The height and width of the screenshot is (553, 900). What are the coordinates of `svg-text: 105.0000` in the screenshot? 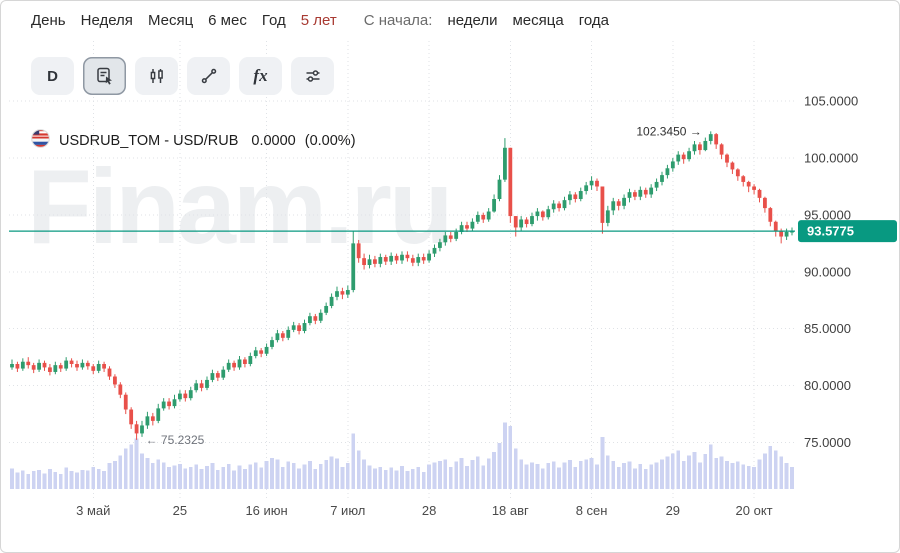 It's located at (831, 101).